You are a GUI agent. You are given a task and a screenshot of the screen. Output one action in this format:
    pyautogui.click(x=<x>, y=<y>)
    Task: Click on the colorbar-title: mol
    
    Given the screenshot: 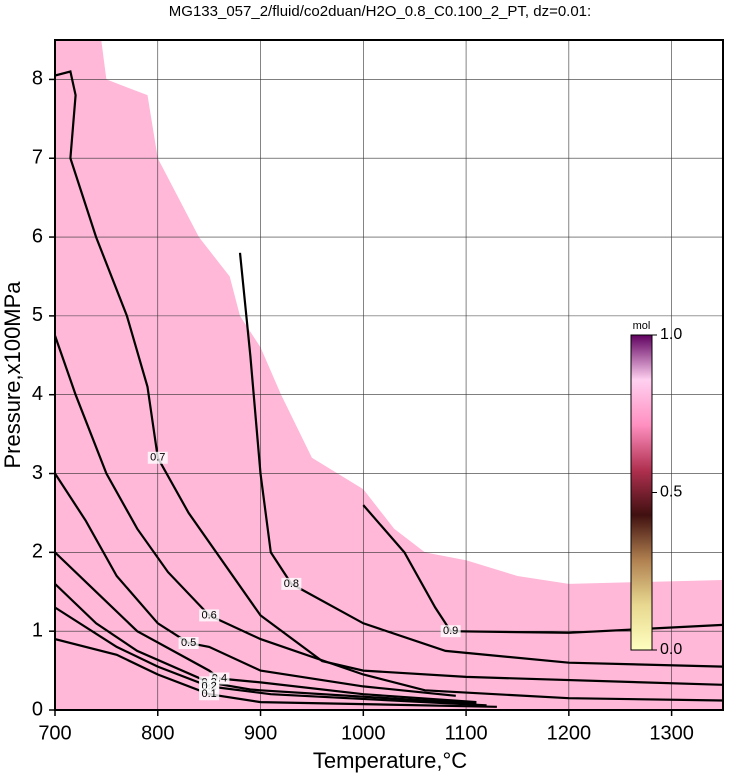 What is the action you would take?
    pyautogui.click(x=642, y=326)
    